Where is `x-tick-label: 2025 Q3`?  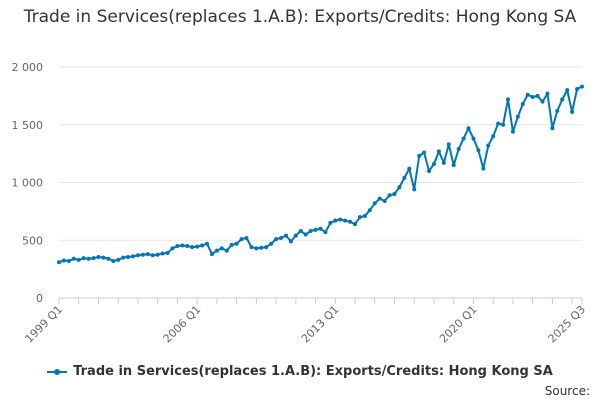 x-tick-label: 2025 Q3 is located at coordinates (567, 324).